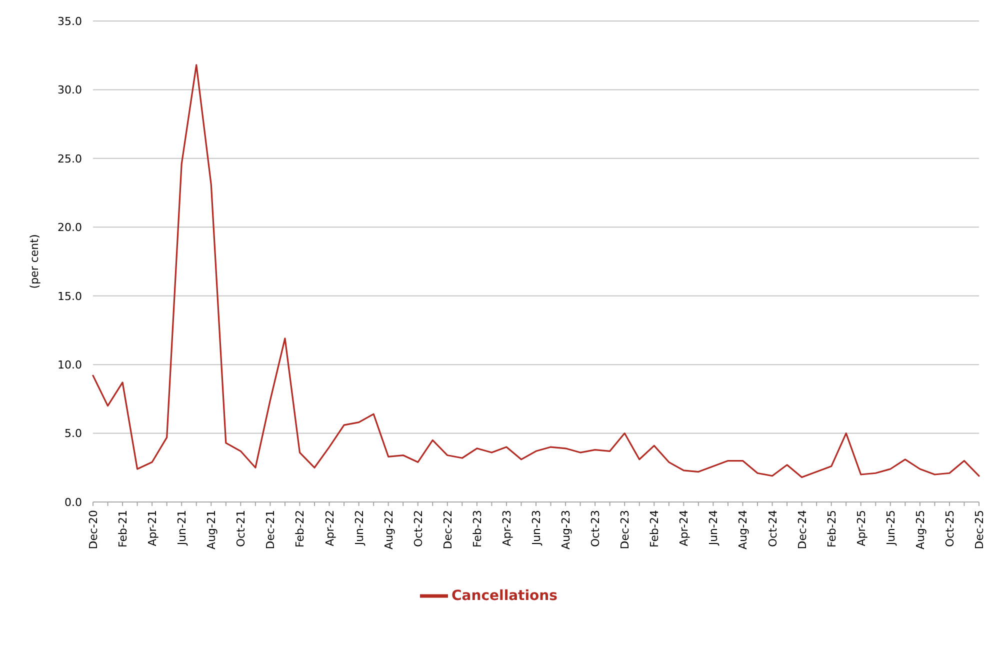  I want to click on y-axis-title: (per cent), so click(34, 261).